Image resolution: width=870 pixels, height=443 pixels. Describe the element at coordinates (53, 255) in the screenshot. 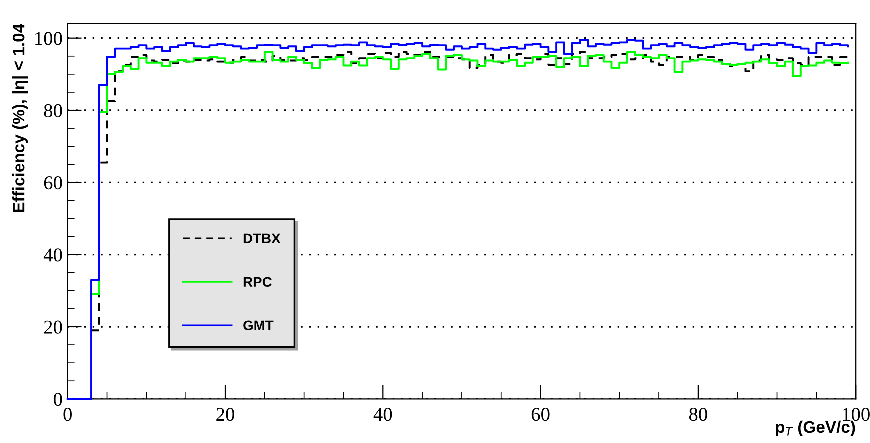

I see `y-tick-label: 40` at that location.